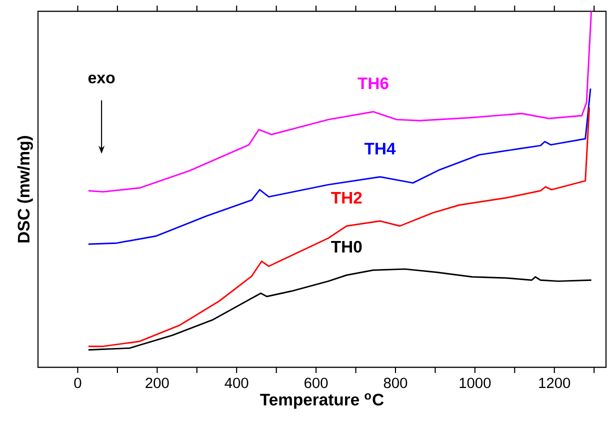 Image resolution: width=610 pixels, height=426 pixels. Describe the element at coordinates (475, 383) in the screenshot. I see `x-tick-label: 1000` at that location.